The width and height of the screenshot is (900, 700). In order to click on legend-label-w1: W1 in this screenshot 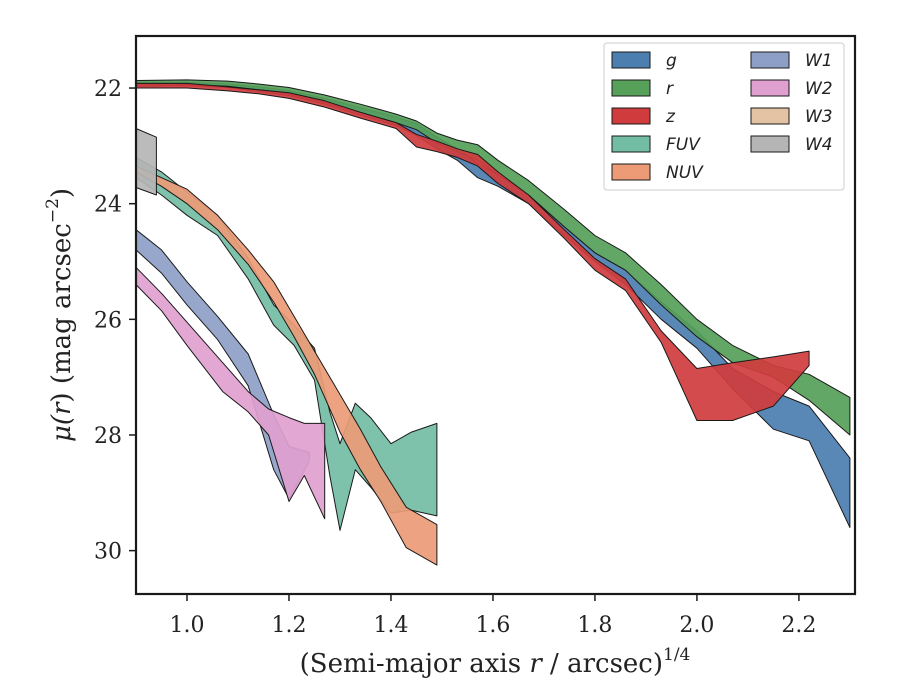, I will do `click(819, 61)`.